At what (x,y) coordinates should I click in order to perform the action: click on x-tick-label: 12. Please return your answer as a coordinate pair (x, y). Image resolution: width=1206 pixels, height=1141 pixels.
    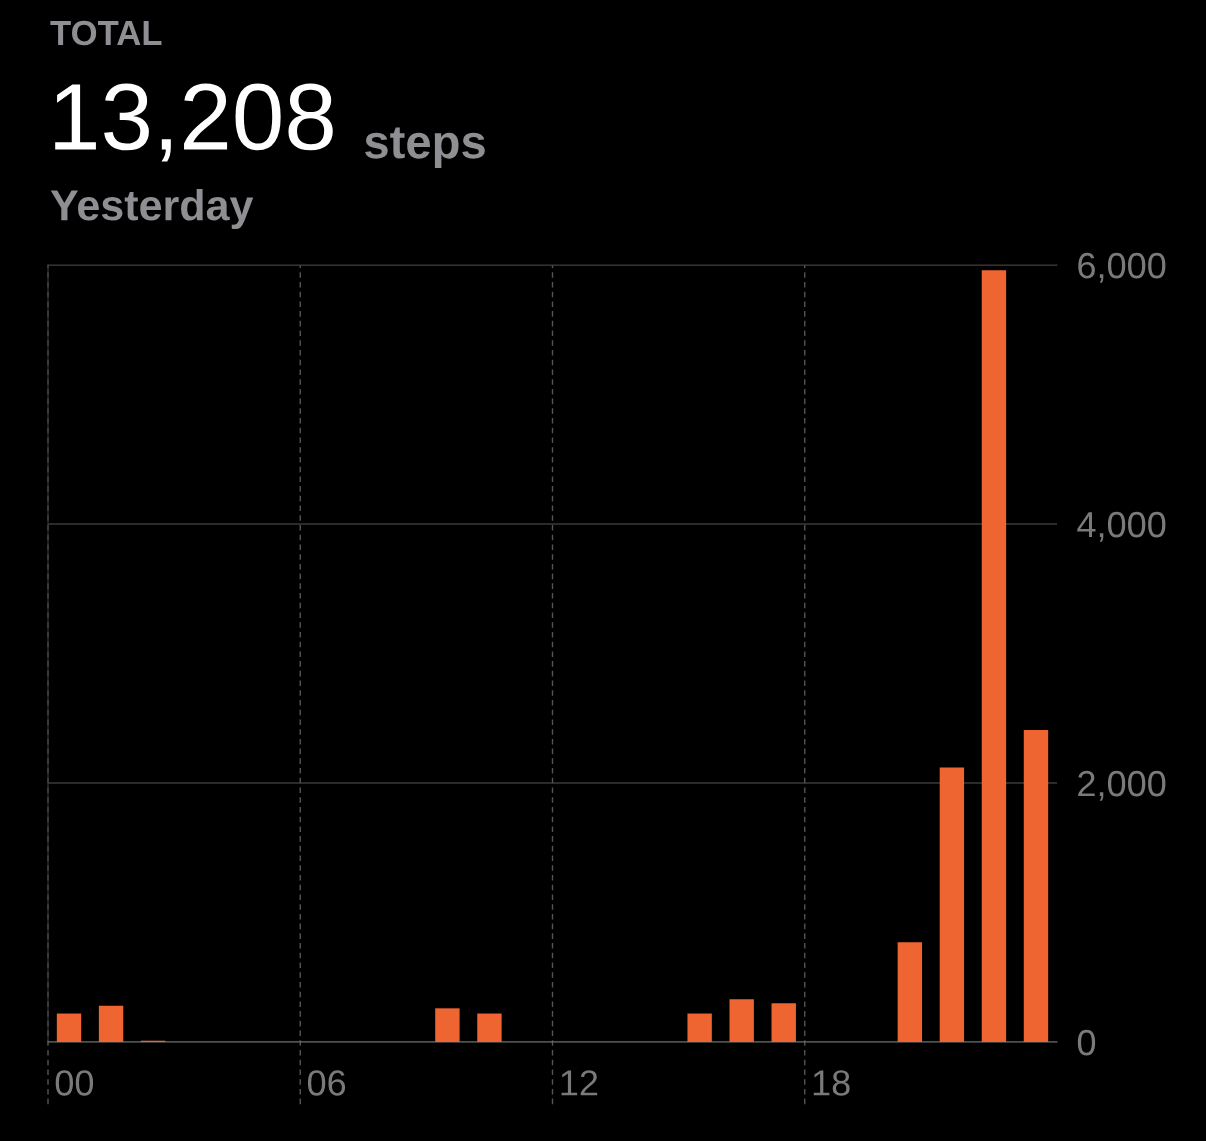
    Looking at the image, I should click on (579, 1083).